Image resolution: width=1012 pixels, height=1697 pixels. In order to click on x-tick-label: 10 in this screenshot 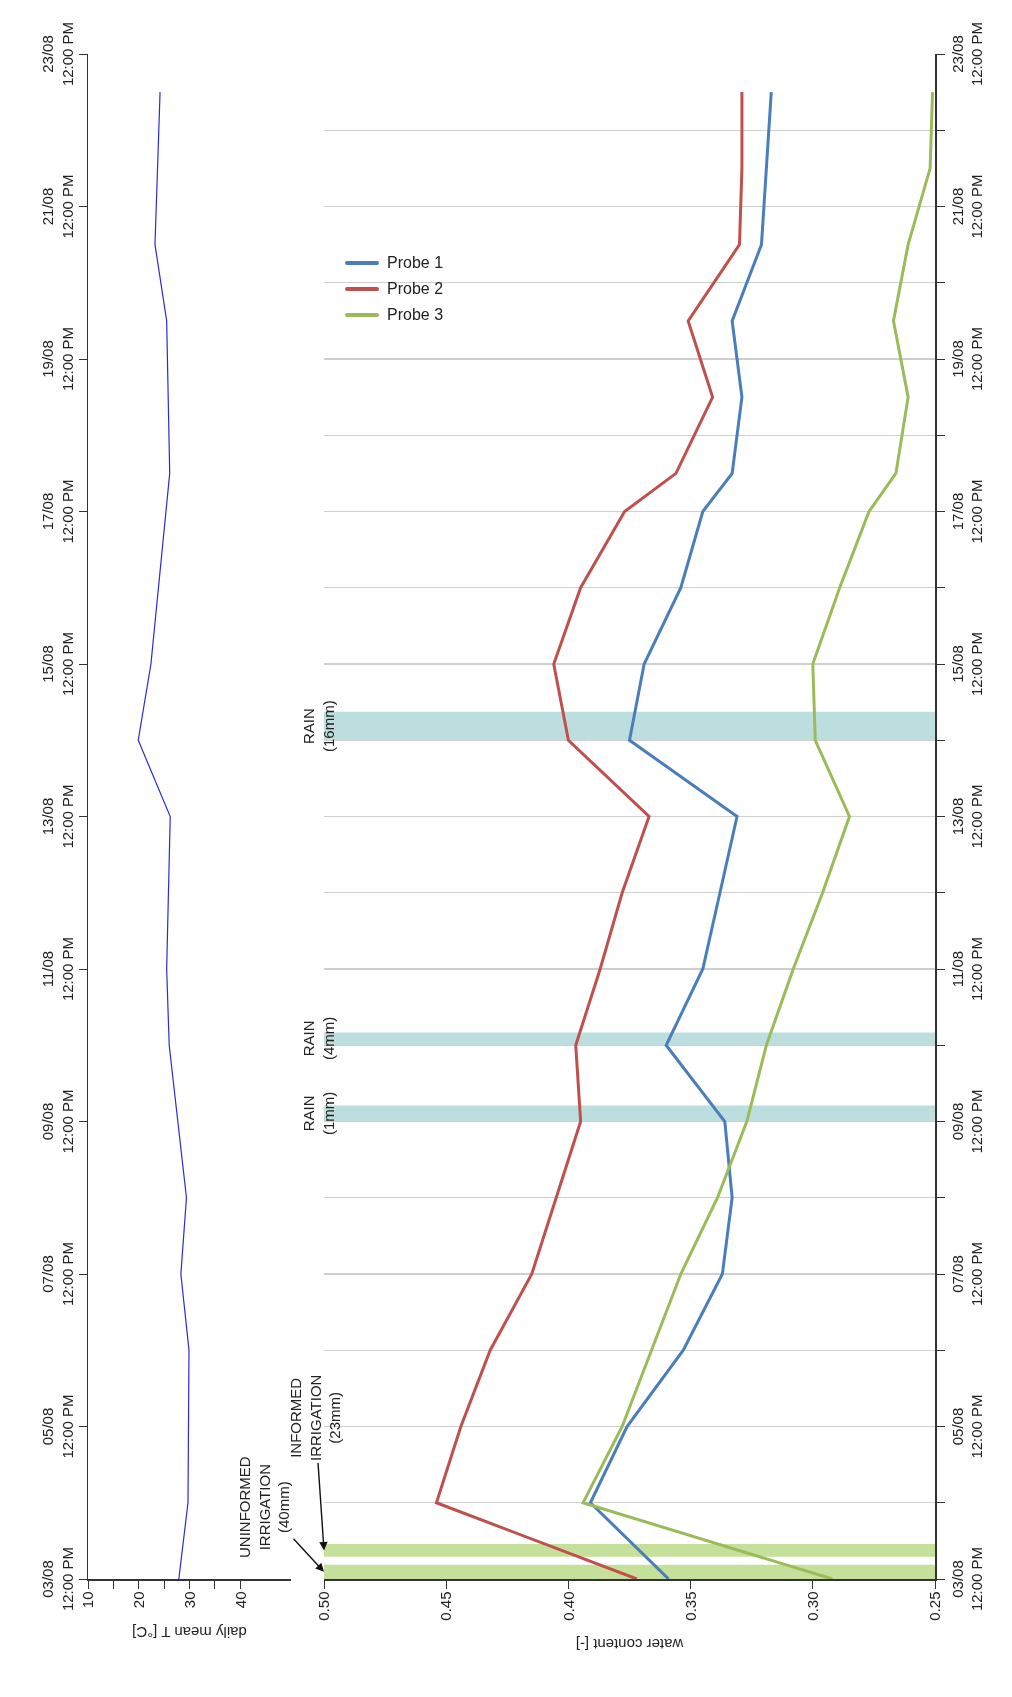, I will do `click(88, 1600)`.